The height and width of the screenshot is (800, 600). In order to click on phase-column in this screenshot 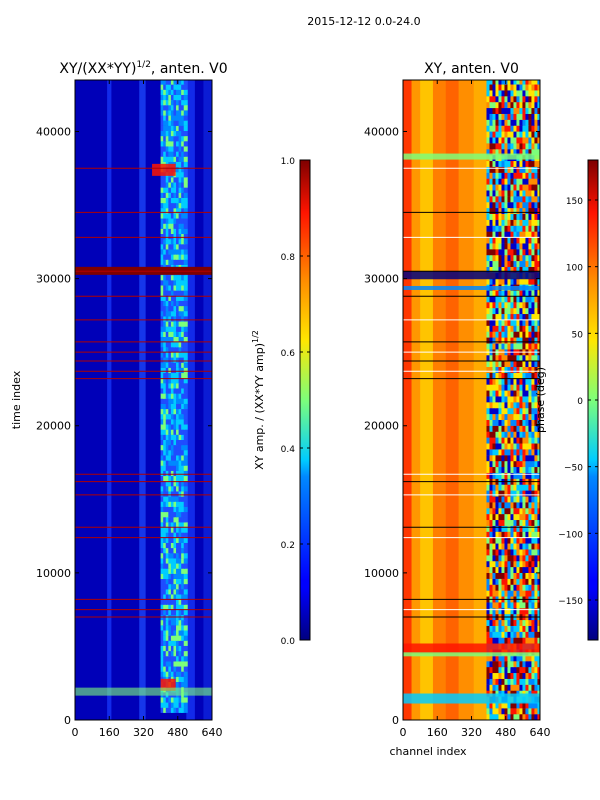, I will do `click(480, 400)`.